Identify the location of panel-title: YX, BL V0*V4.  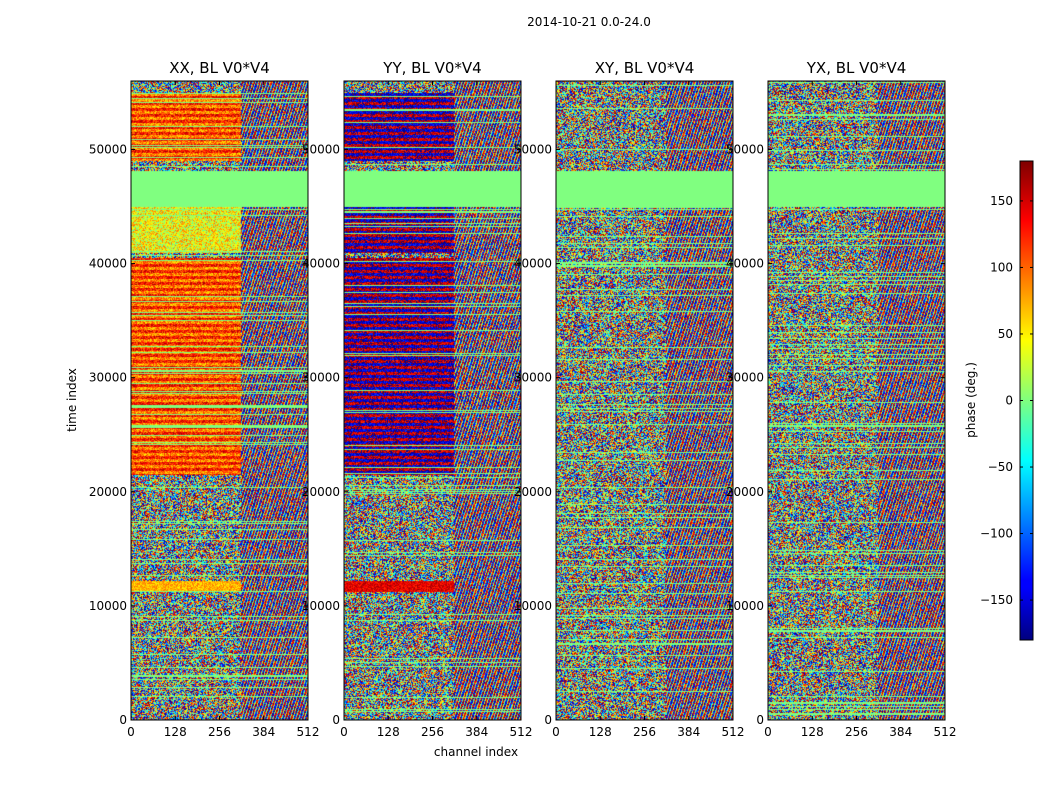
(856, 68).